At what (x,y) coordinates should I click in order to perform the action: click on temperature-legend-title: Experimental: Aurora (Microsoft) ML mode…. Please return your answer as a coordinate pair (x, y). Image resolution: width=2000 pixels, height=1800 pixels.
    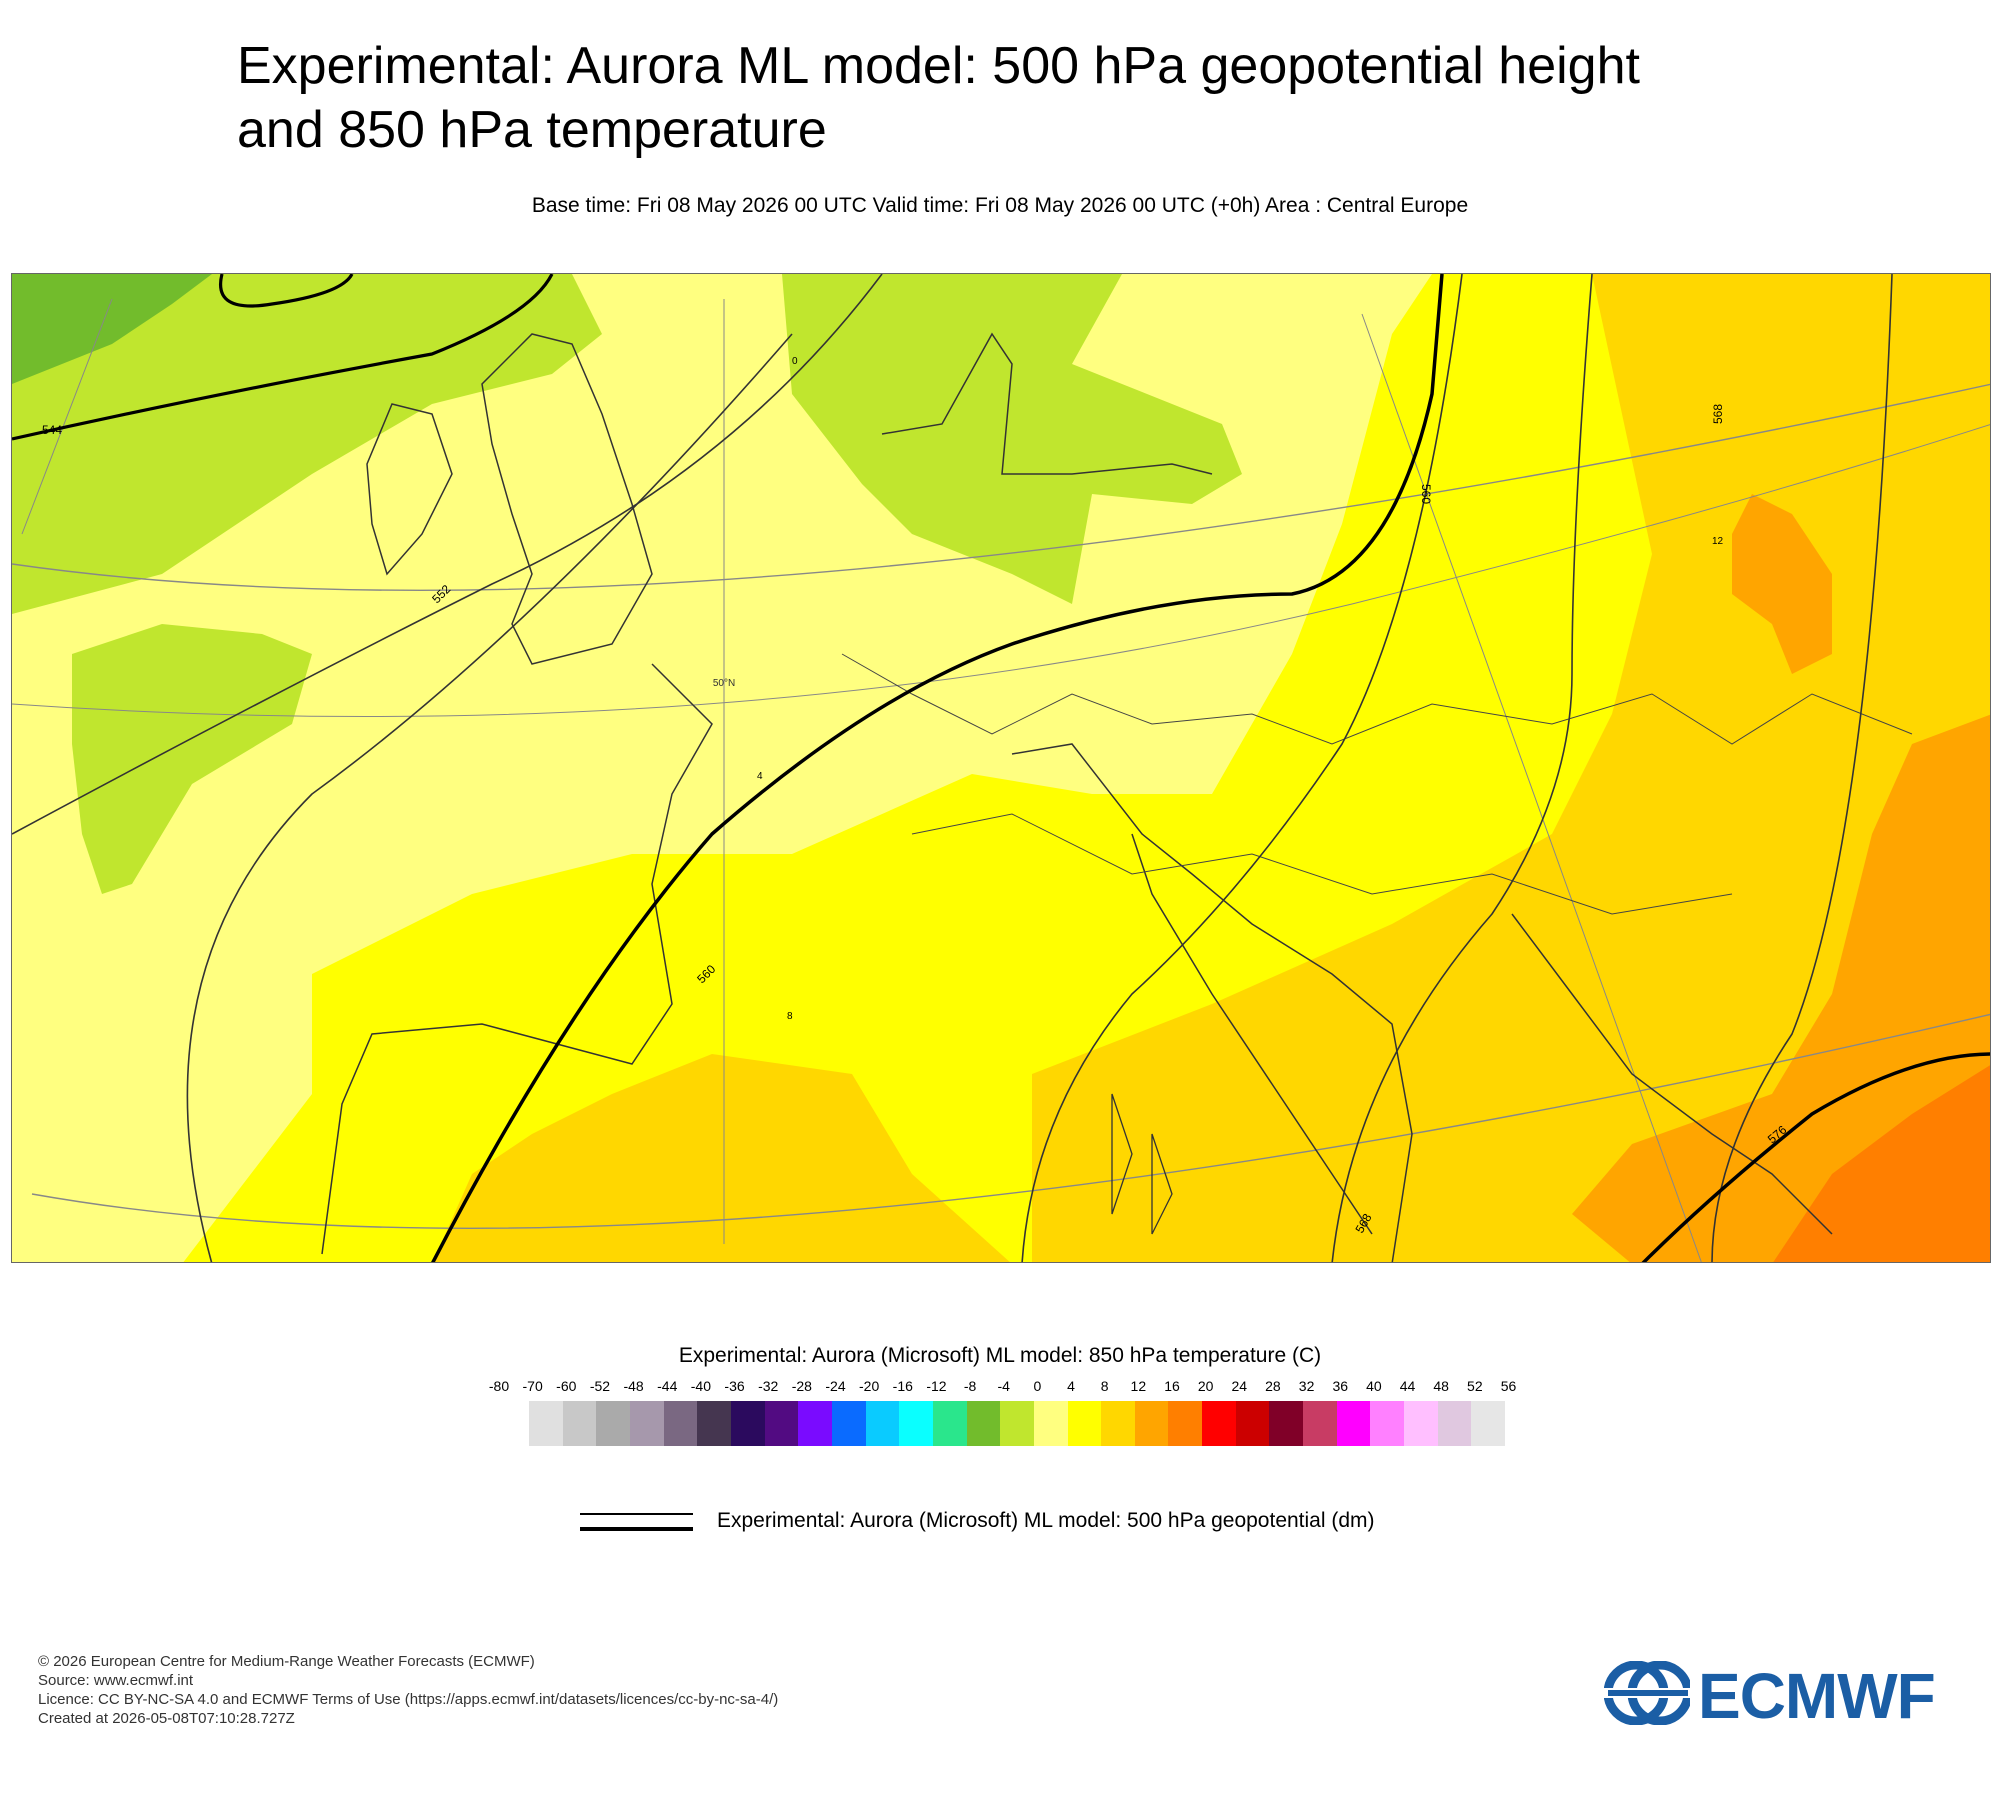
    Looking at the image, I should click on (1000, 1355).